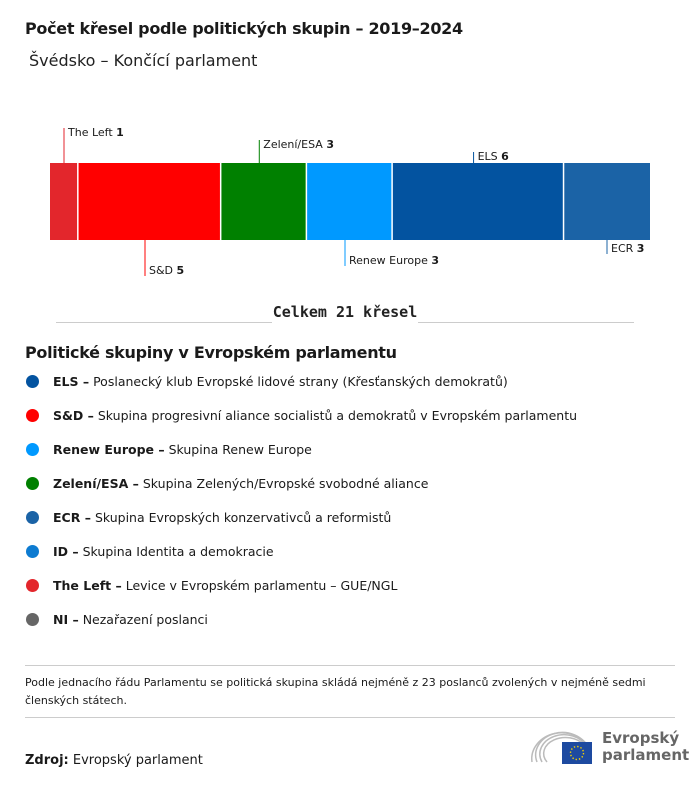 This screenshot has height=786, width=700. What do you see at coordinates (137, 760) in the screenshot?
I see `source-value: Evropský parlament` at bounding box center [137, 760].